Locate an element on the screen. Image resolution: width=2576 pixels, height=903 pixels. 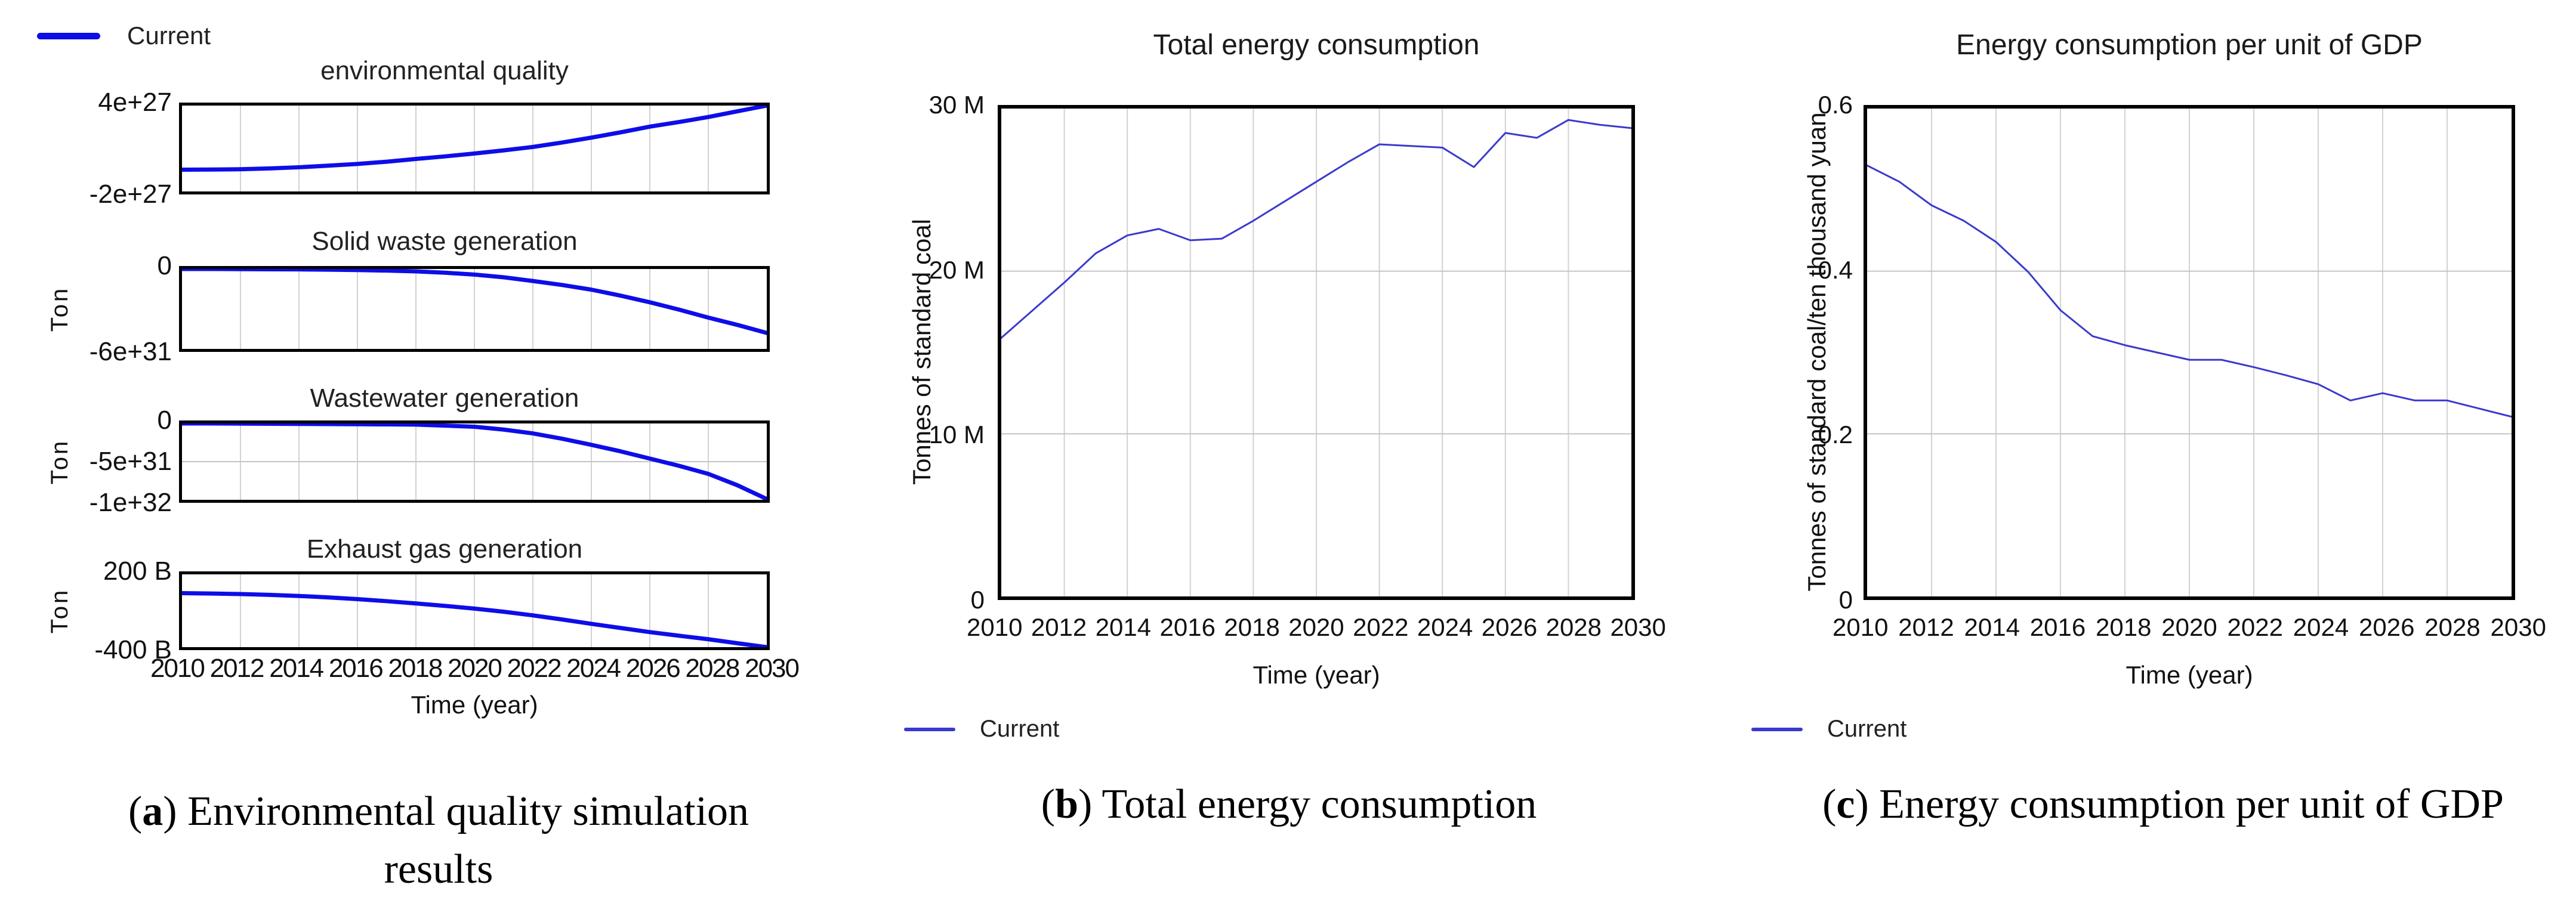
y-tick-label: 0.6 is located at coordinates (1836, 105).